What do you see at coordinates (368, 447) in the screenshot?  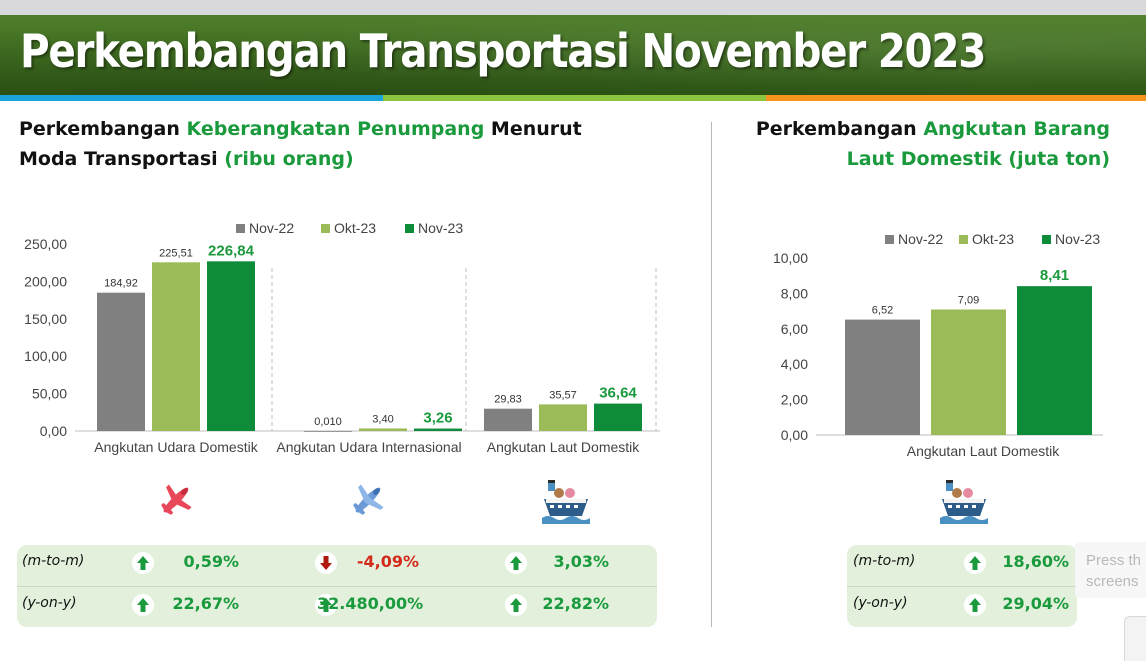 I see `x-category-label: Angkutan Udara Internasional` at bounding box center [368, 447].